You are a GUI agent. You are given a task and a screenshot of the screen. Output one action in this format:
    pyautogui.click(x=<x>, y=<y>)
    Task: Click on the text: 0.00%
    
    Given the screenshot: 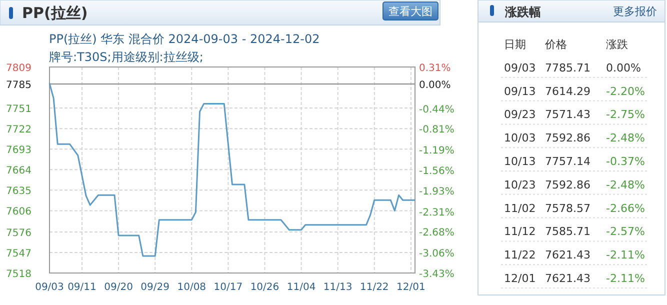 What is the action you would take?
    pyautogui.click(x=623, y=67)
    